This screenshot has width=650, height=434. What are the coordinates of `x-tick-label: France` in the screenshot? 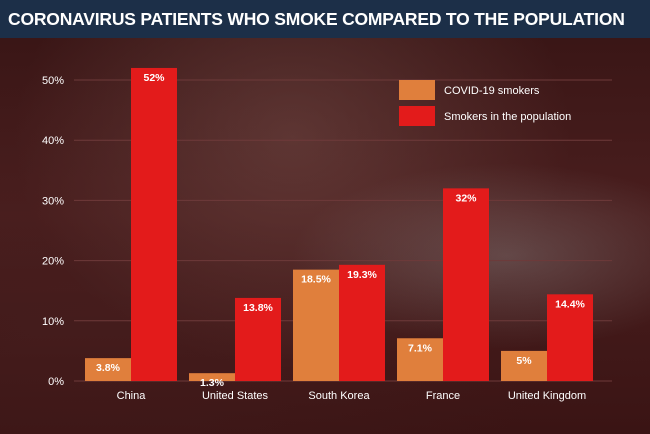 It's located at (443, 396).